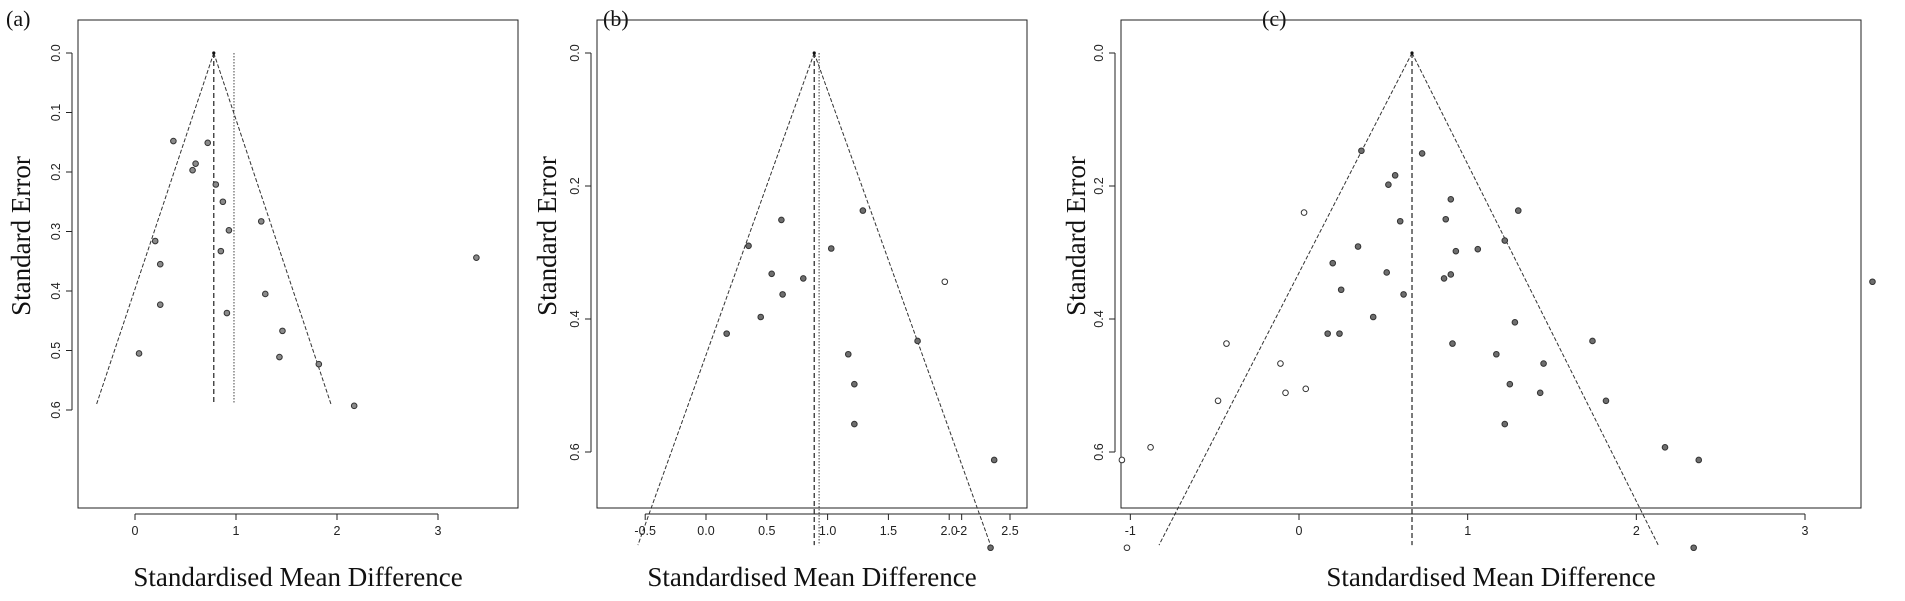 This screenshot has height=601, width=1905. What do you see at coordinates (645, 531) in the screenshot?
I see `x-tick-label-b: -0.5` at bounding box center [645, 531].